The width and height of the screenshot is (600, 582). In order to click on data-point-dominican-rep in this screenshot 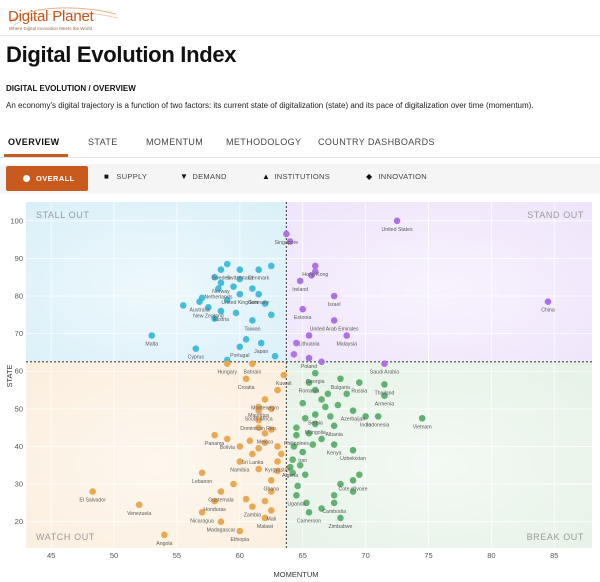, I will do `click(258, 420)`.